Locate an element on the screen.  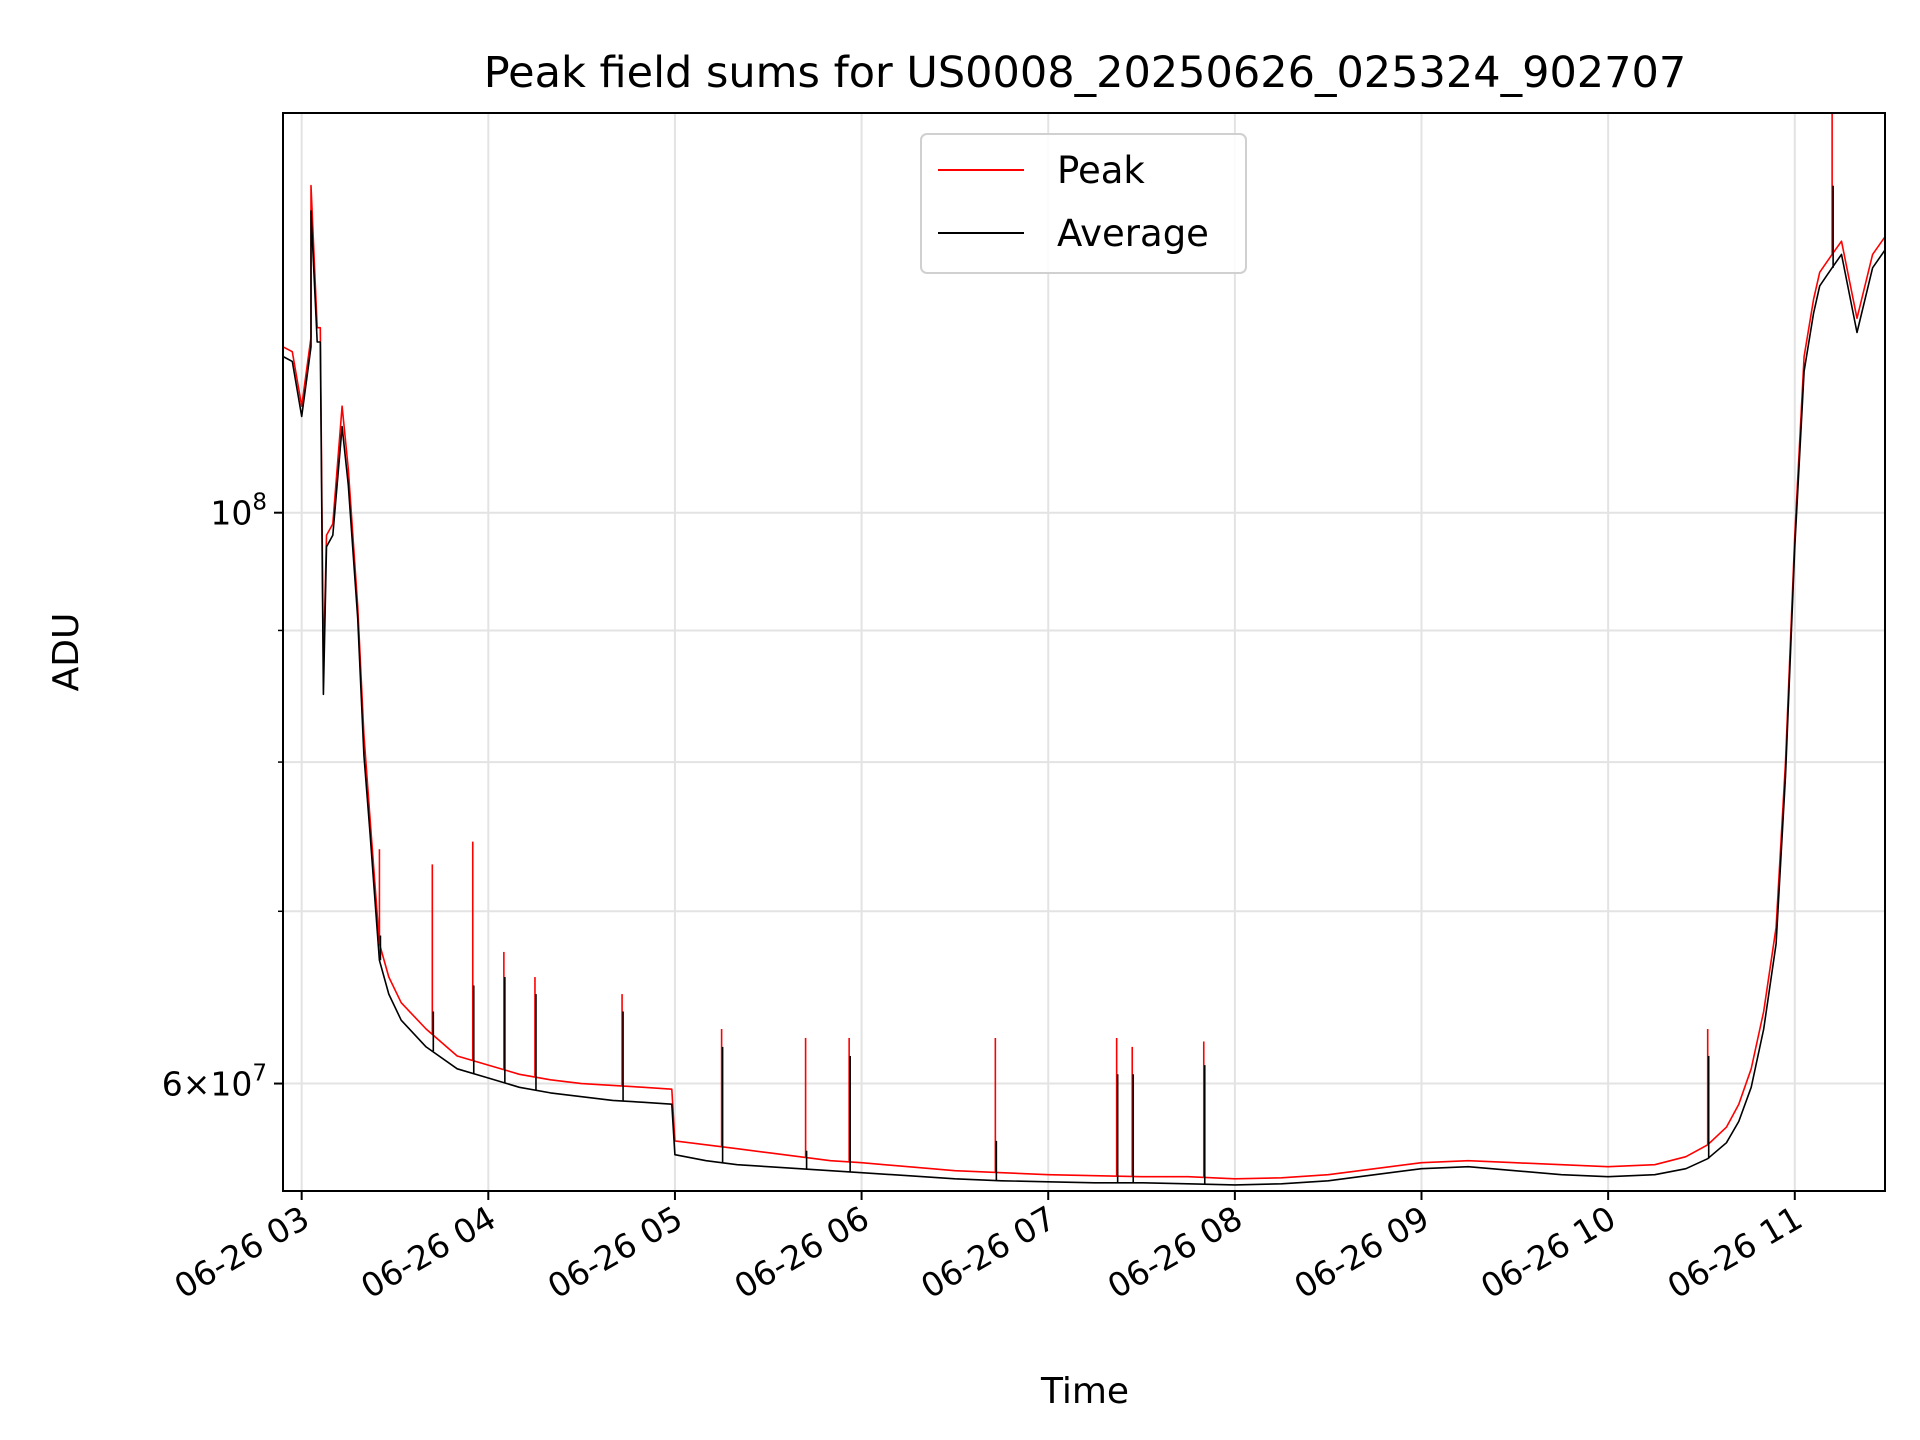
y-tick-label: 108 is located at coordinates (238, 511).